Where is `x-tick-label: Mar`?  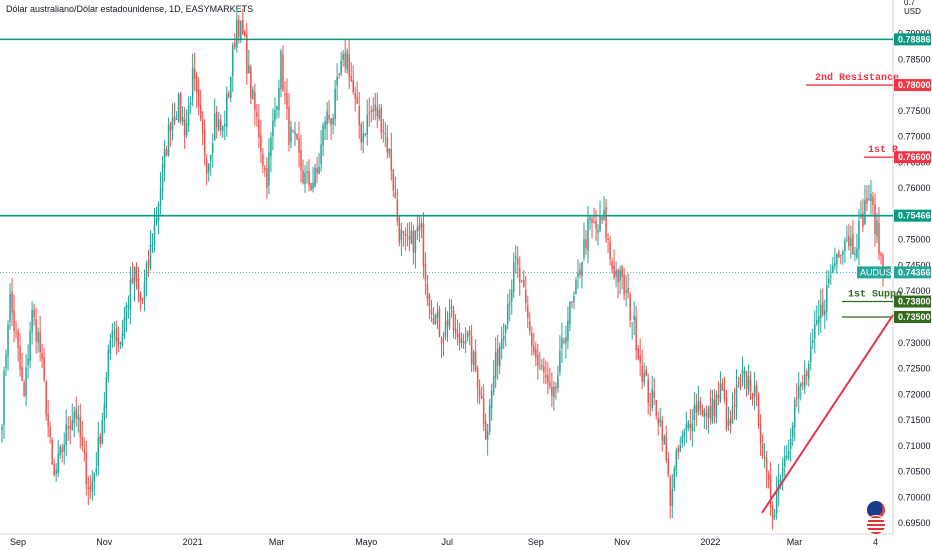
x-tick-label: Mar is located at coordinates (277, 542).